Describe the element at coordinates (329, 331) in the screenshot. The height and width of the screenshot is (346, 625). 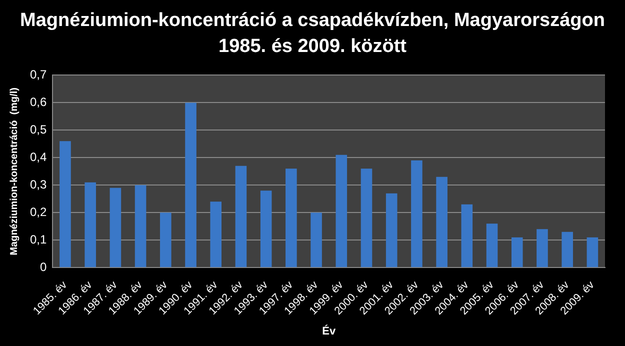
I see `x-axis-title: Év` at that location.